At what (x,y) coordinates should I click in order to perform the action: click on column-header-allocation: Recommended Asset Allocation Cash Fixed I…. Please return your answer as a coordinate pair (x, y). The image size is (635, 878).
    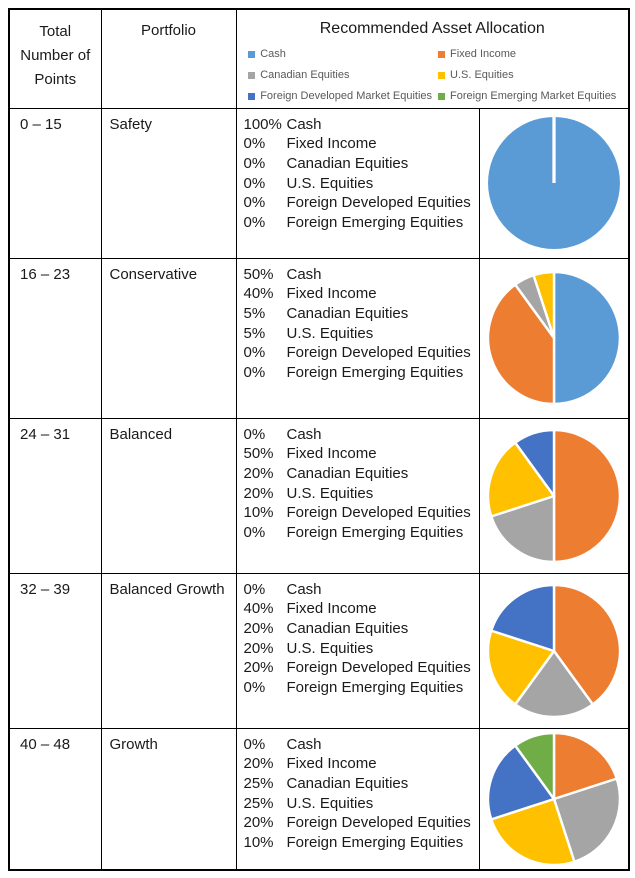
    Looking at the image, I should click on (432, 58).